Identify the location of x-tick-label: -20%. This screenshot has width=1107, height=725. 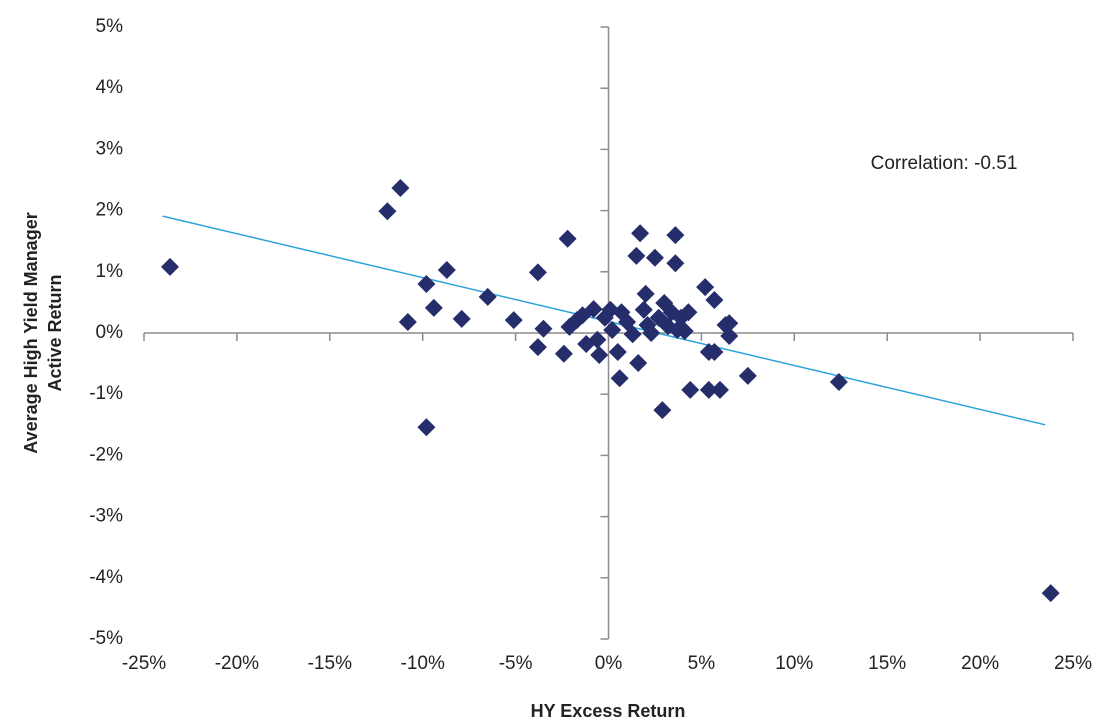
(237, 663).